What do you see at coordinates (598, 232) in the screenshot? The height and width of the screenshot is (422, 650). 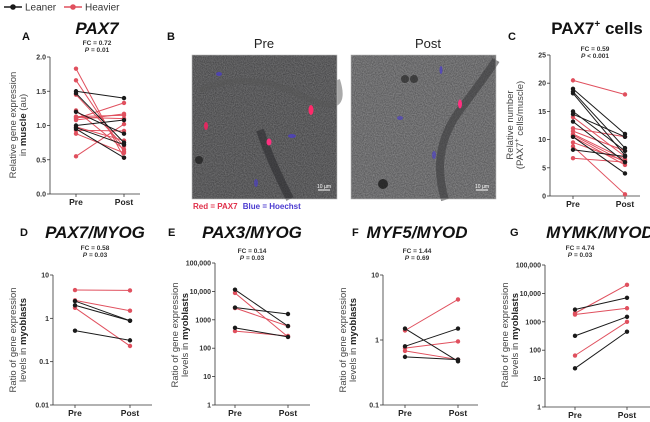 I see `panel-title: MYMK/MYOD` at bounding box center [598, 232].